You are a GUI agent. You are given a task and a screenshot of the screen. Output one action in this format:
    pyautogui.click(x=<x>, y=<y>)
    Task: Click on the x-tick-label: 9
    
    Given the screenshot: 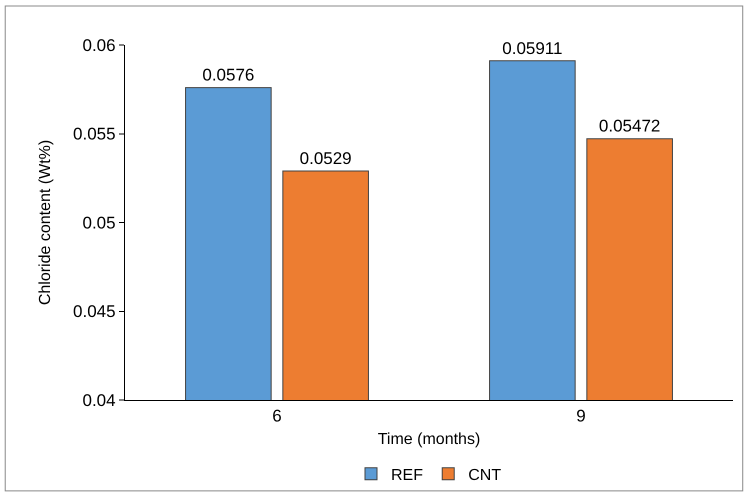 What is the action you would take?
    pyautogui.click(x=581, y=416)
    